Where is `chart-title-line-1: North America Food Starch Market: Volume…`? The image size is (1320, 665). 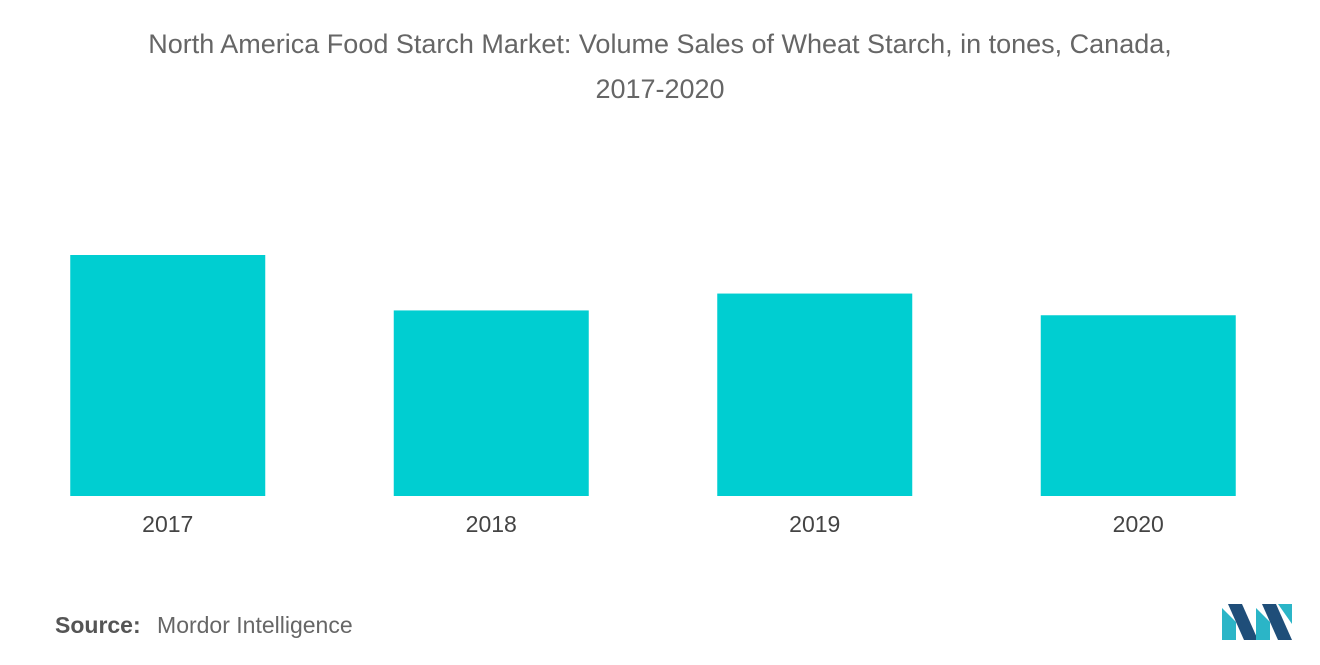
chart-title-line-1: North America Food Starch Market: Volume… is located at coordinates (660, 44).